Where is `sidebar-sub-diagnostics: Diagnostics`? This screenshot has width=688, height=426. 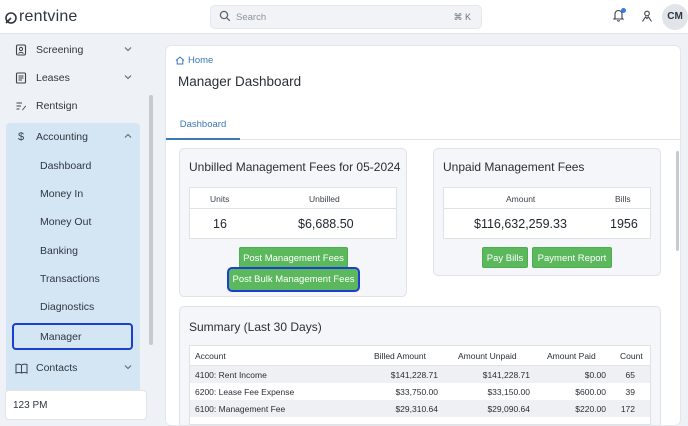
sidebar-sub-diagnostics: Diagnostics is located at coordinates (67, 307).